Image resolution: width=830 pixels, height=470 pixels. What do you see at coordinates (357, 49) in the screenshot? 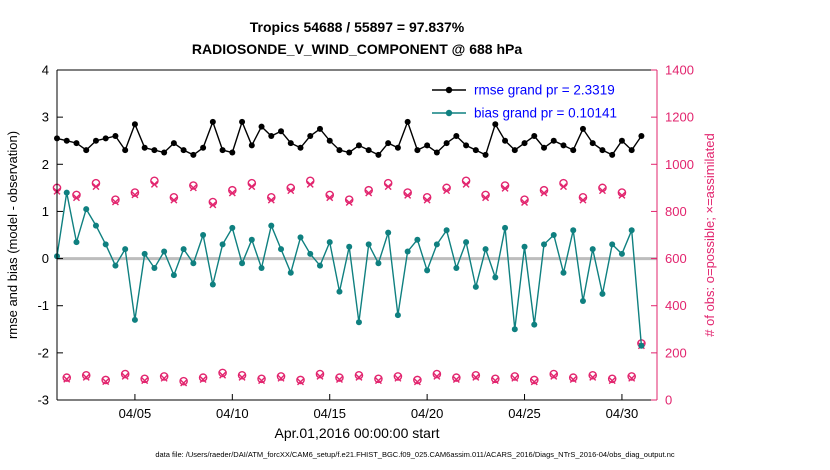
I see `chart-subtitle: RADIOSONDE_V_WIND_COMPONENT @ 688 hPa` at bounding box center [357, 49].